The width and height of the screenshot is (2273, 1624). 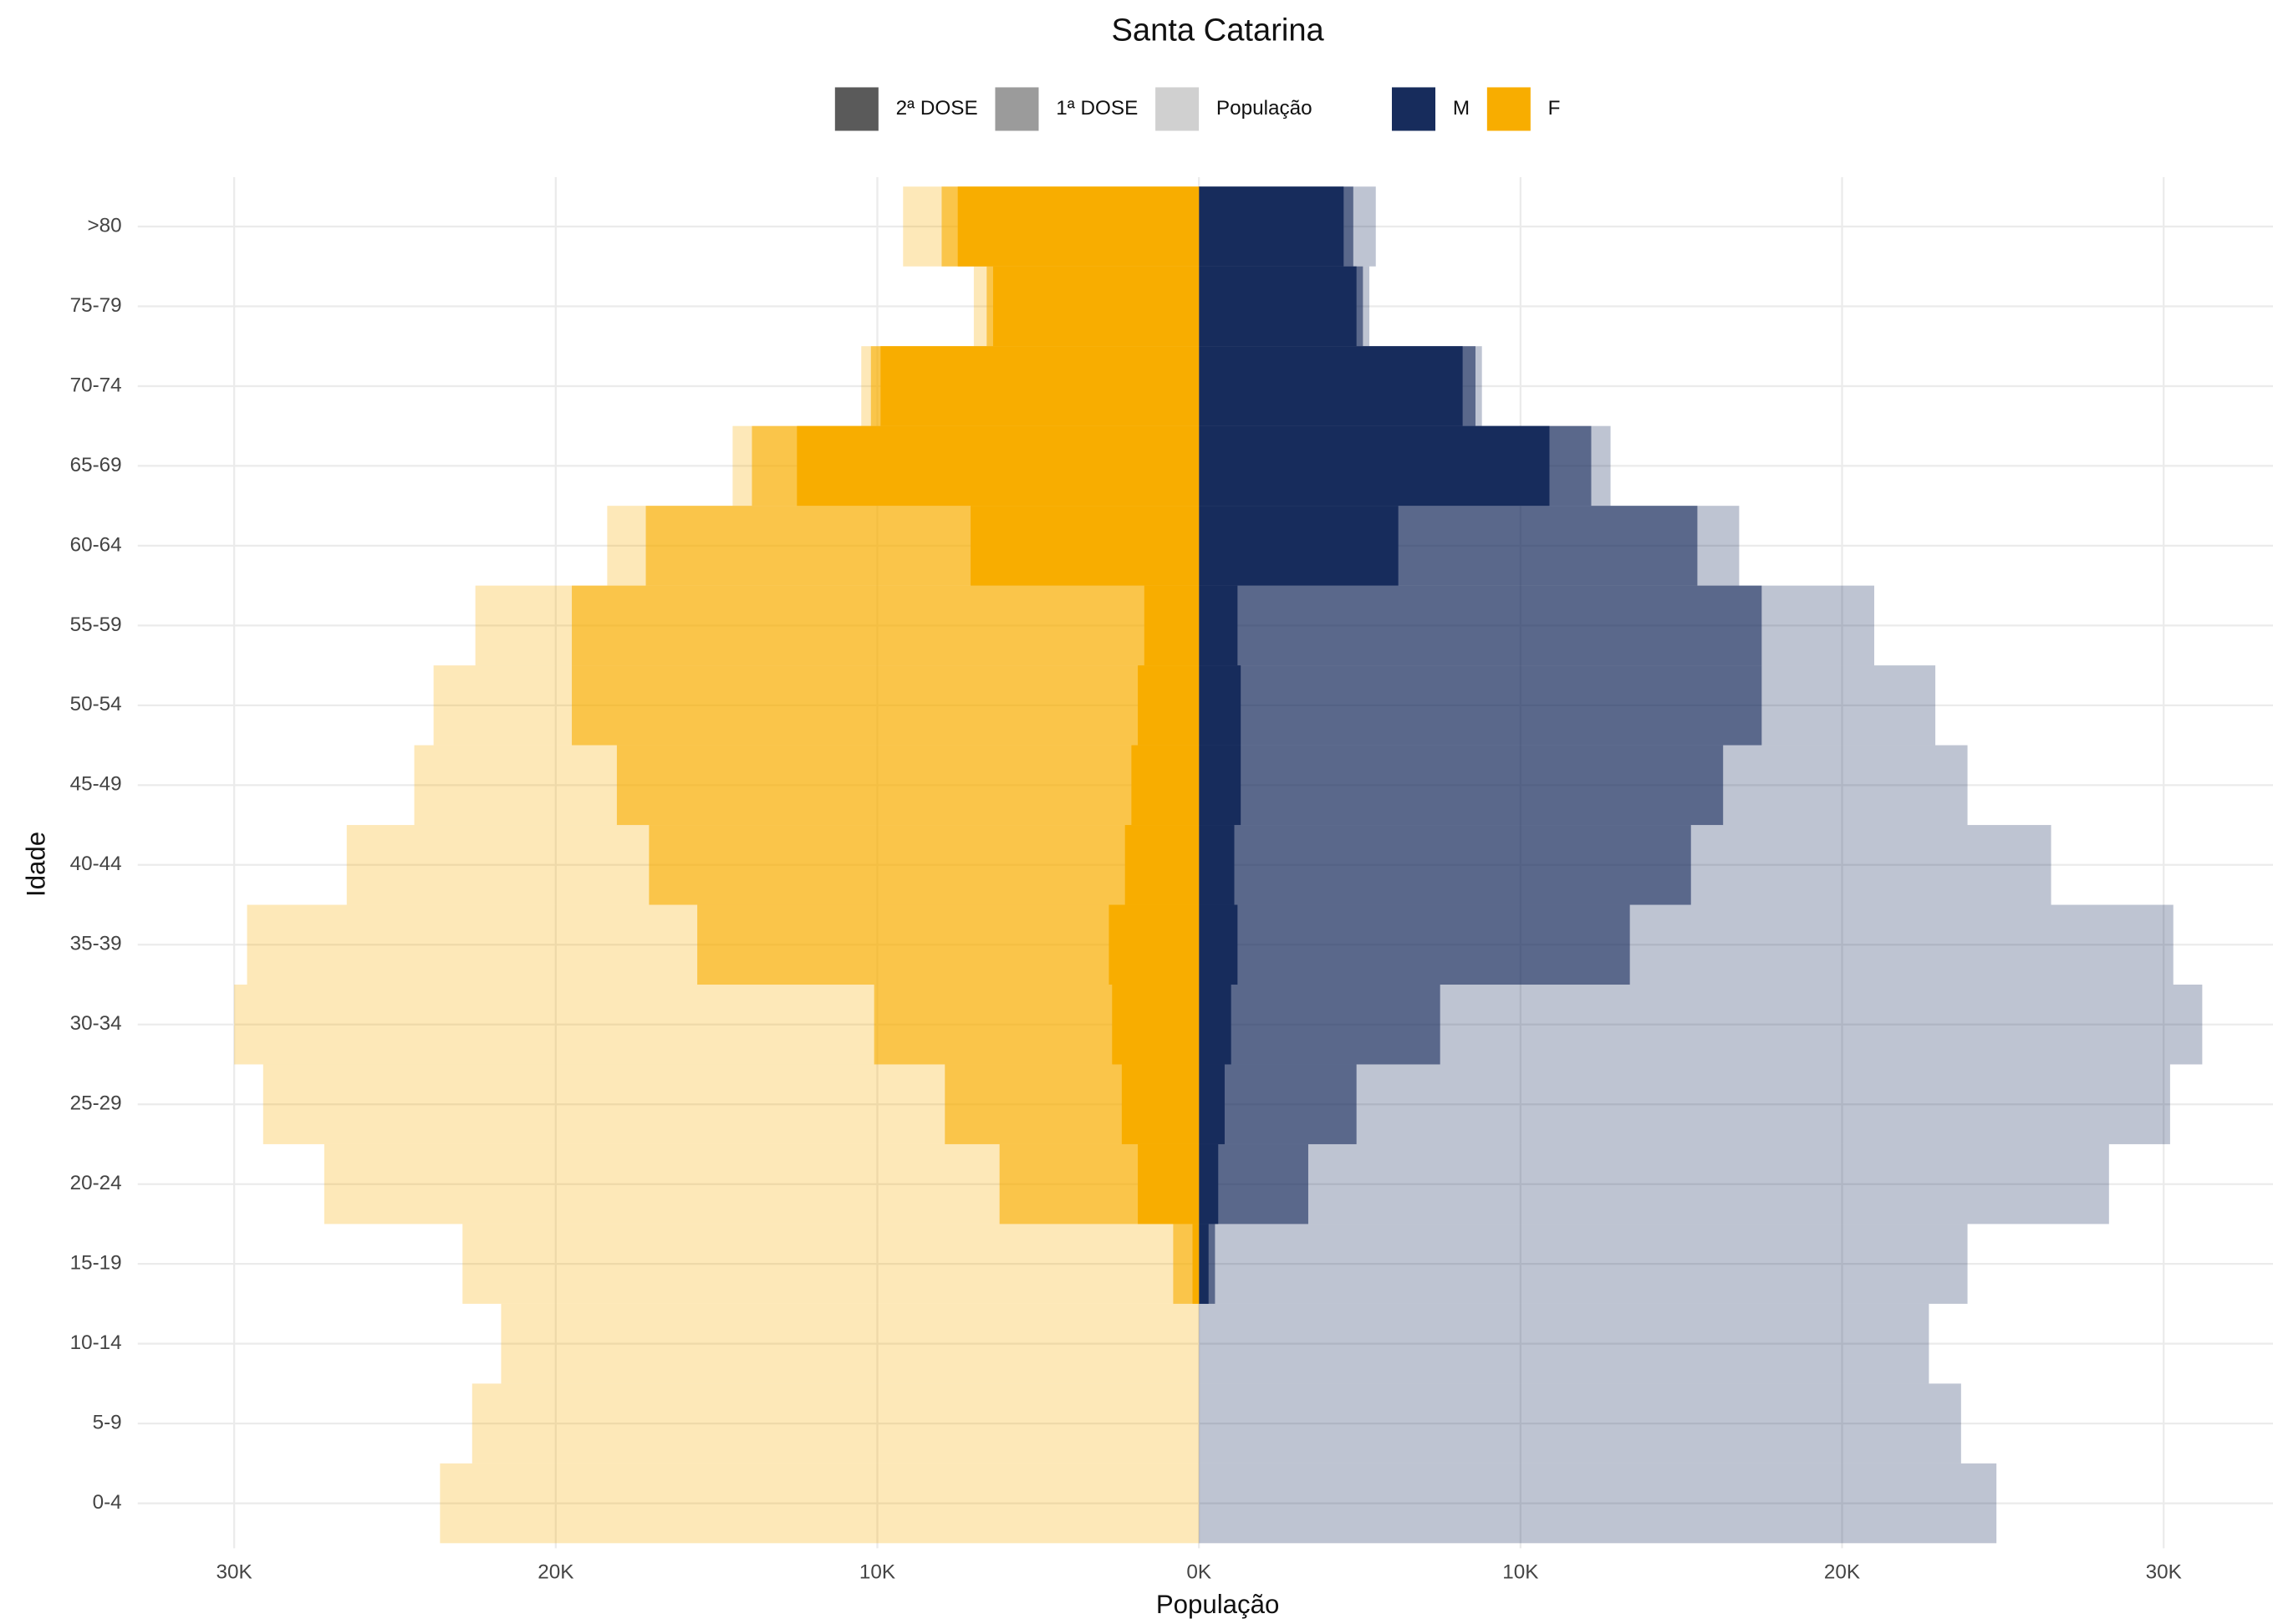 What do you see at coordinates (107, 1423) in the screenshot?
I see `y-tick-label: 5-9` at bounding box center [107, 1423].